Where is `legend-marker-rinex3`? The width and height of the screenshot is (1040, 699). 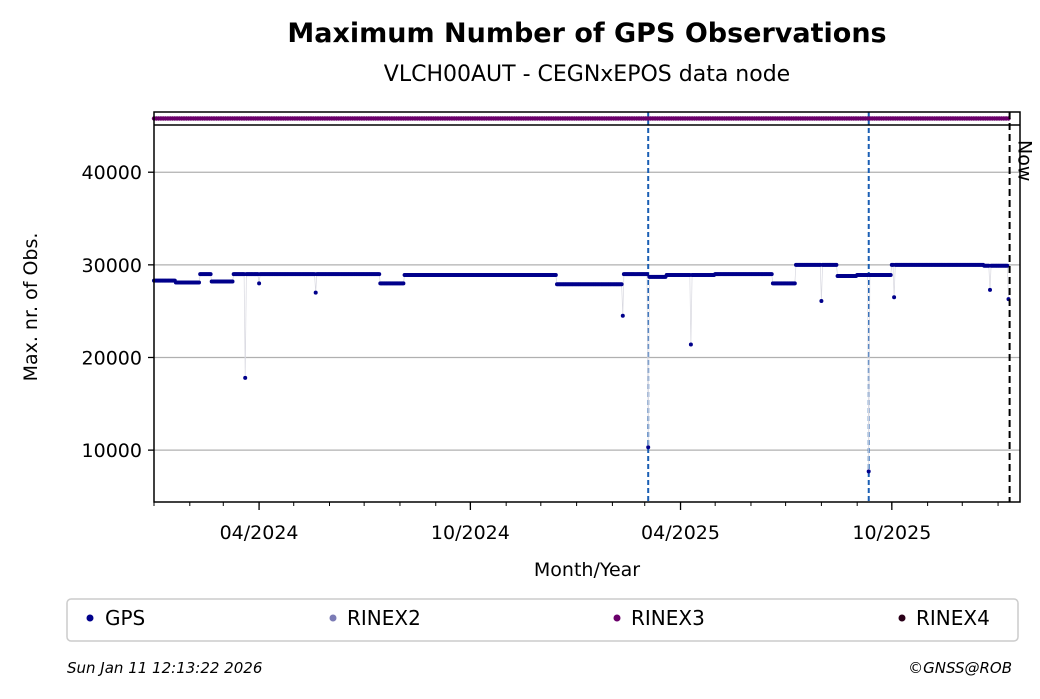
legend-marker-rinex3 is located at coordinates (617, 618).